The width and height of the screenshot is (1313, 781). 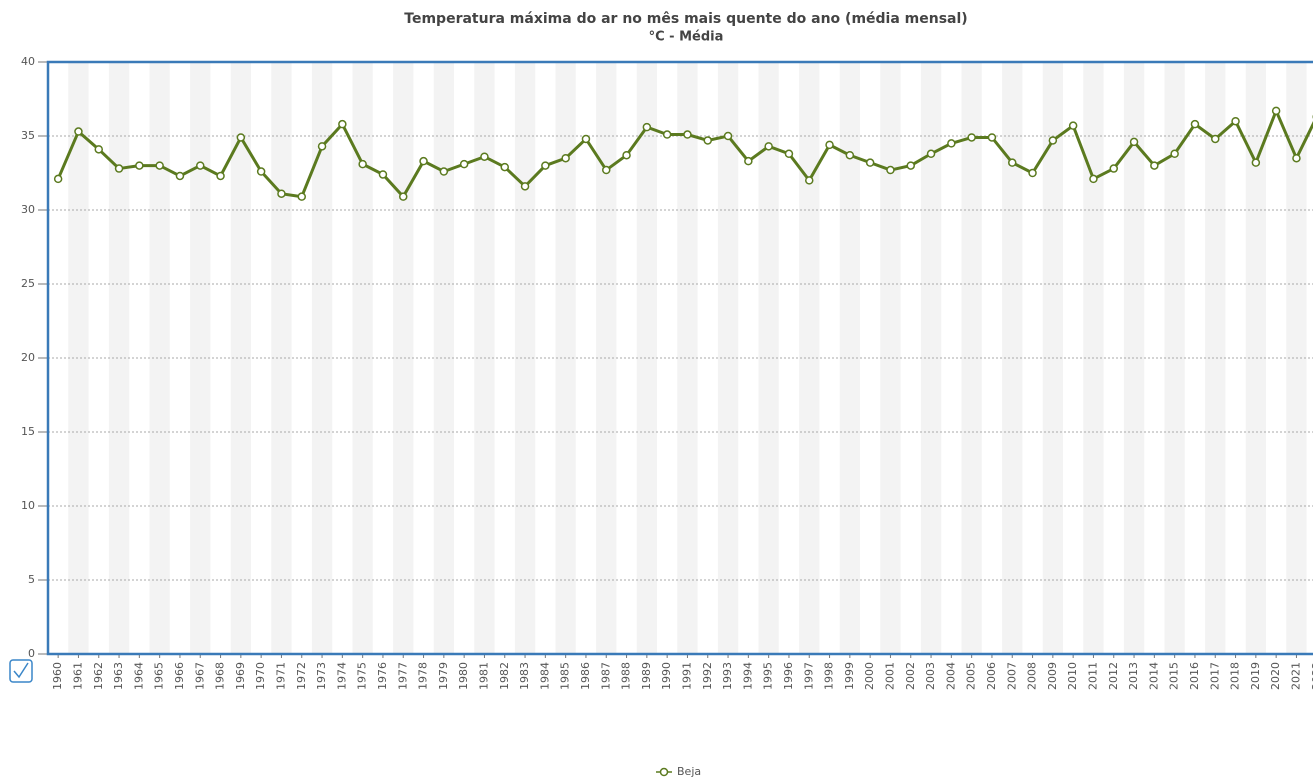 I want to click on x-tick-label: 1990, so click(x=666, y=676).